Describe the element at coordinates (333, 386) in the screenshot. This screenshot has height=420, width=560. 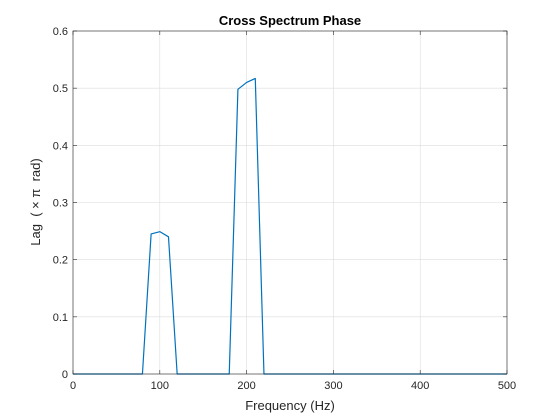
I see `x-tick-label: 300` at that location.